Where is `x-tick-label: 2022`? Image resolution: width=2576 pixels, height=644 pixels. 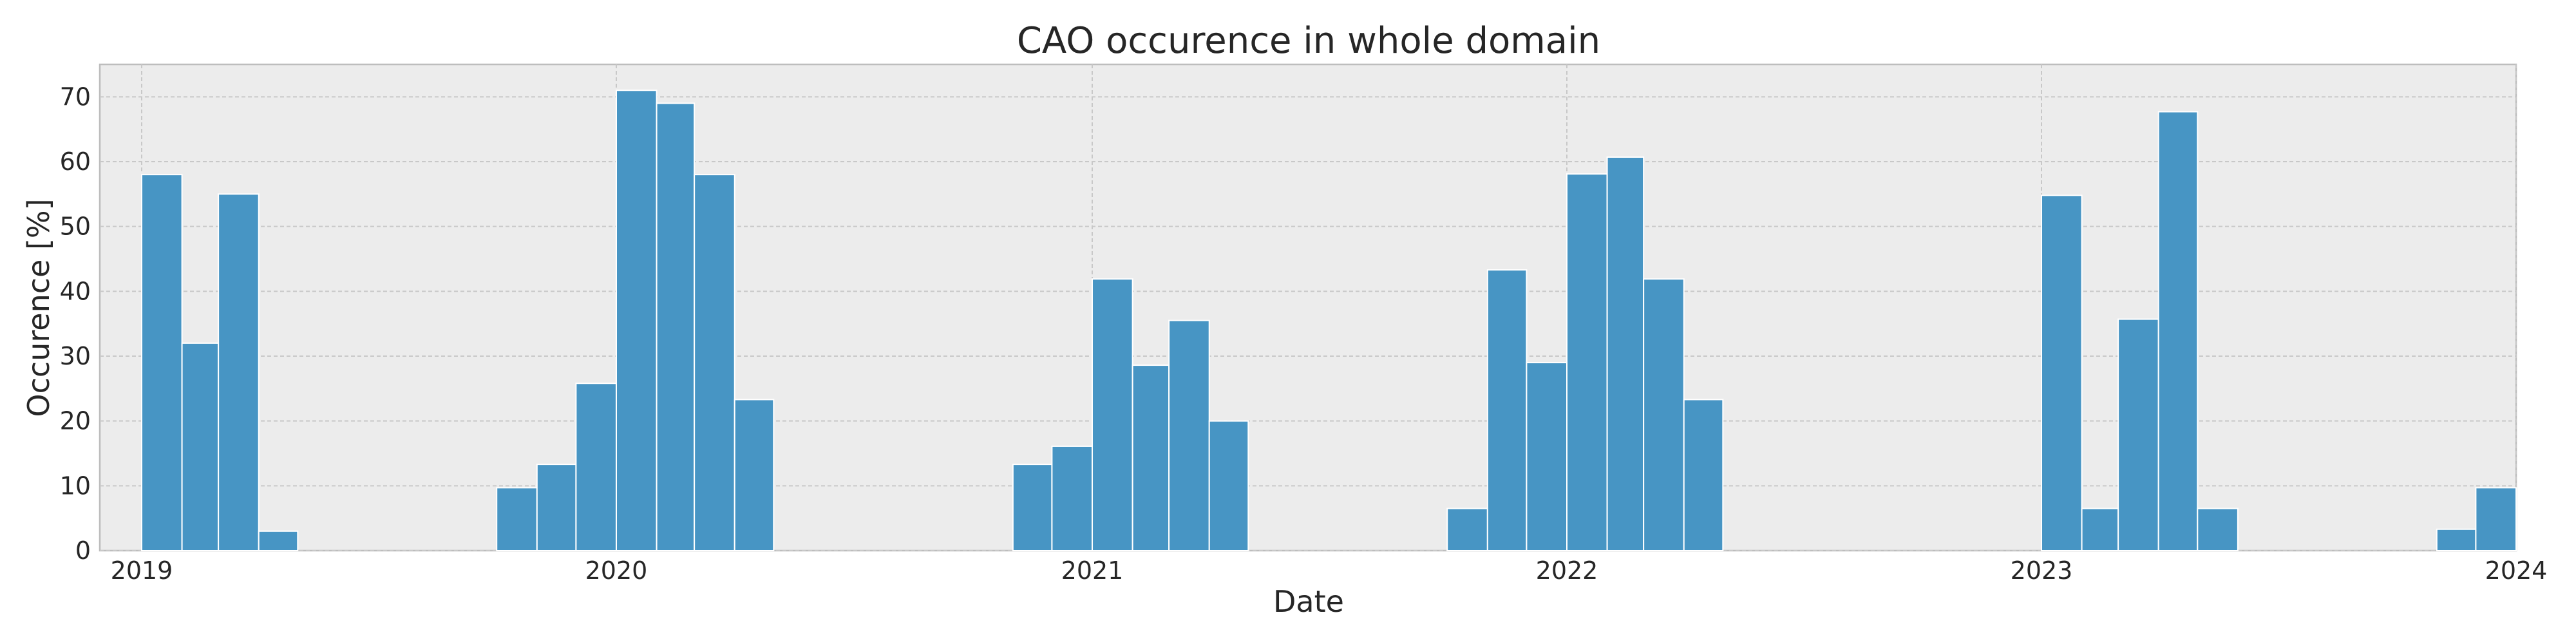
x-tick-label: 2022 is located at coordinates (1567, 570).